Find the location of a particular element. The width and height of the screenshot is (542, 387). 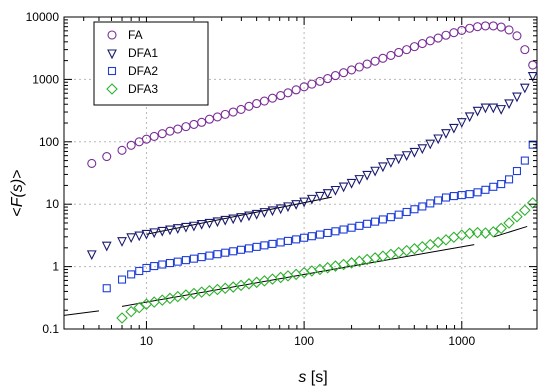

legend-marker-fa is located at coordinates (112, 35).